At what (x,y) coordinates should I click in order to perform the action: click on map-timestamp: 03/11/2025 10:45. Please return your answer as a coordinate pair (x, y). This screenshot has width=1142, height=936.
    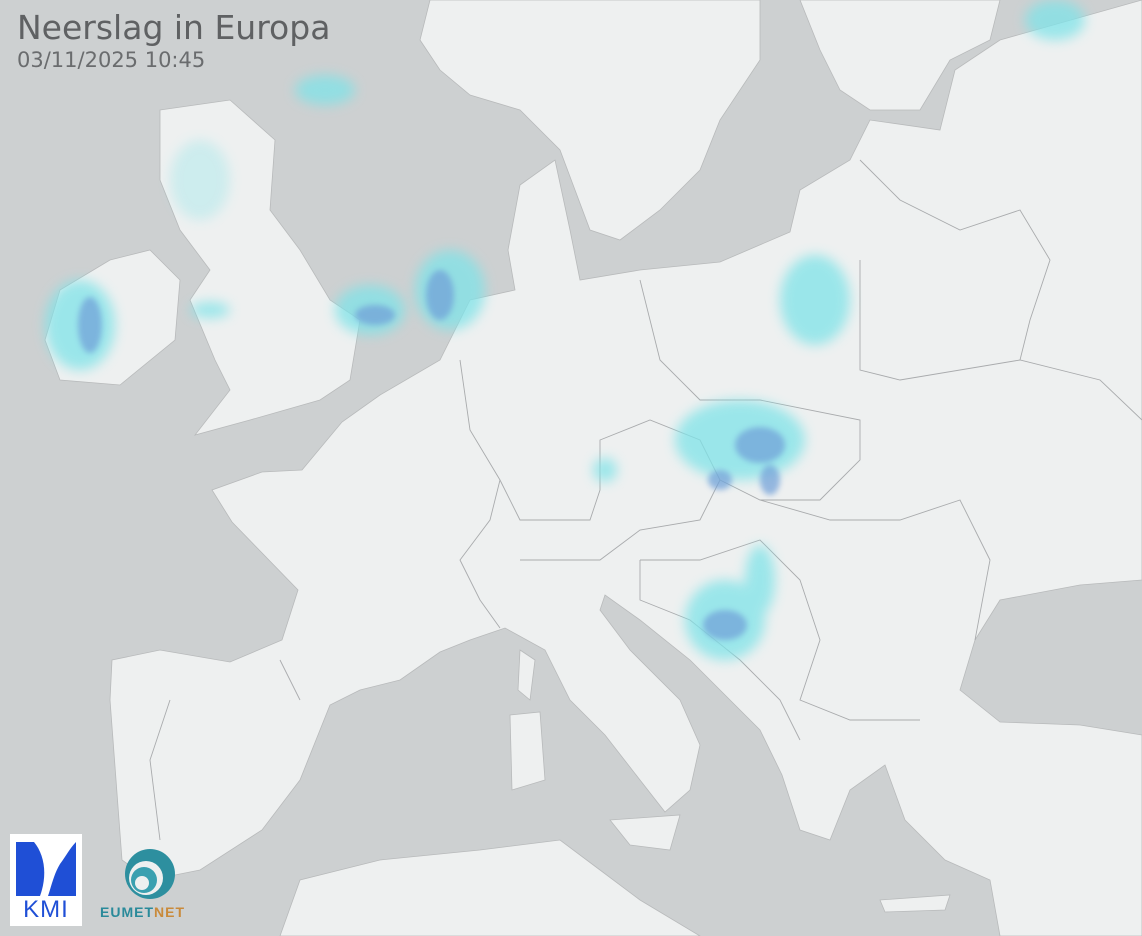
    Looking at the image, I should click on (111, 60).